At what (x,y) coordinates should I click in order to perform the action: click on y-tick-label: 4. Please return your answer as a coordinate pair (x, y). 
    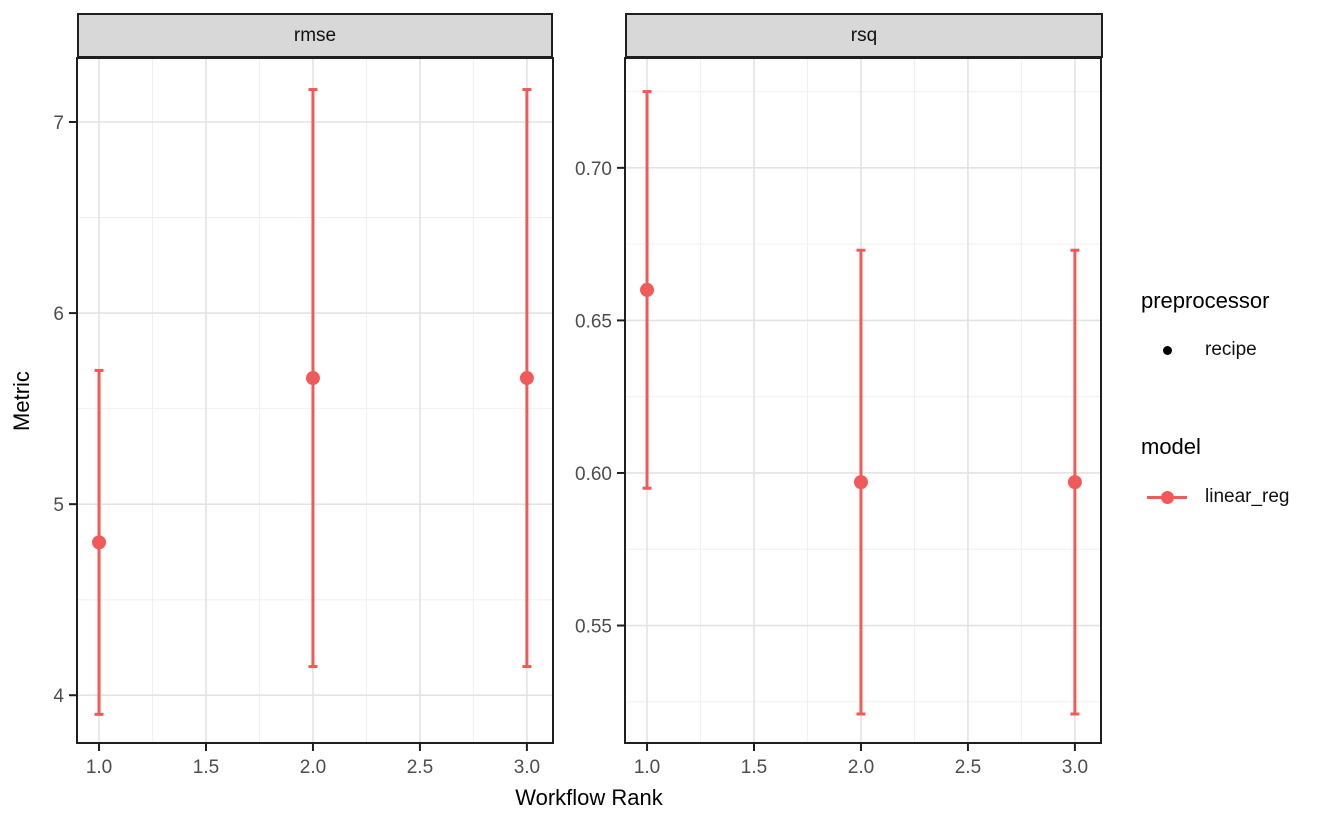
    Looking at the image, I should click on (58, 696).